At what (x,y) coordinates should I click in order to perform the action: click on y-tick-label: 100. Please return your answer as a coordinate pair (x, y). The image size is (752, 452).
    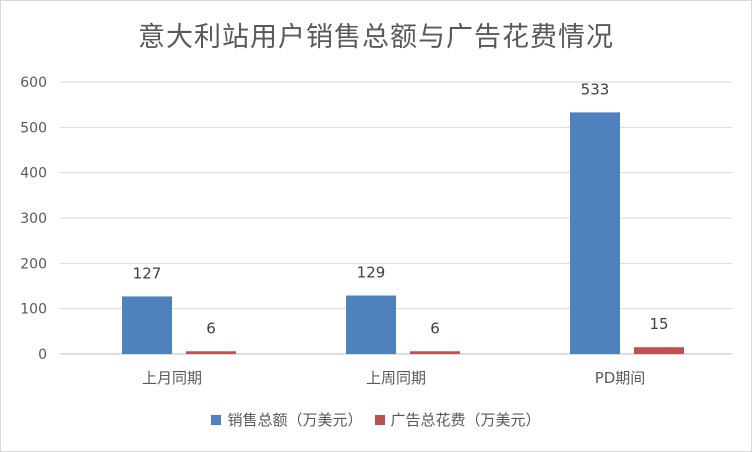
    Looking at the image, I should click on (33, 310).